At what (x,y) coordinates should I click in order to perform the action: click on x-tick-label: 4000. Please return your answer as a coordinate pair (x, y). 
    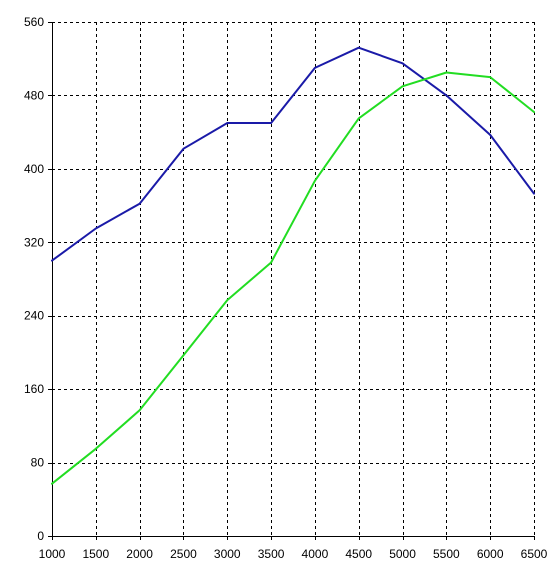
    Looking at the image, I should click on (315, 554).